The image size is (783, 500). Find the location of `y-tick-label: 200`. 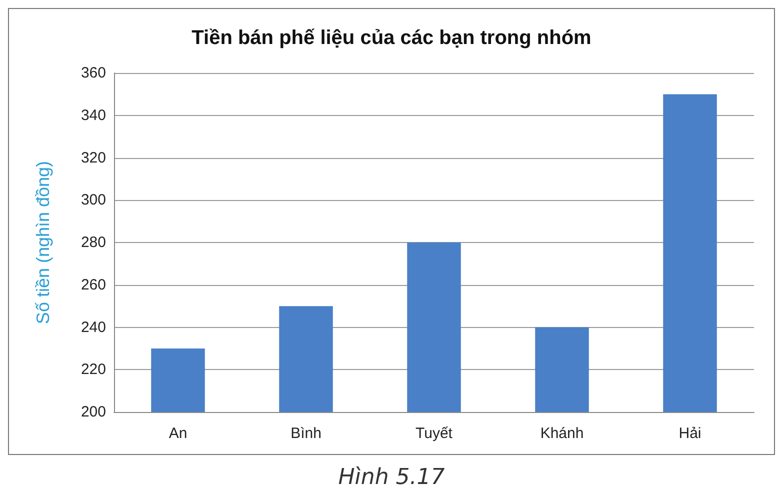

y-tick-label: 200 is located at coordinates (93, 412).